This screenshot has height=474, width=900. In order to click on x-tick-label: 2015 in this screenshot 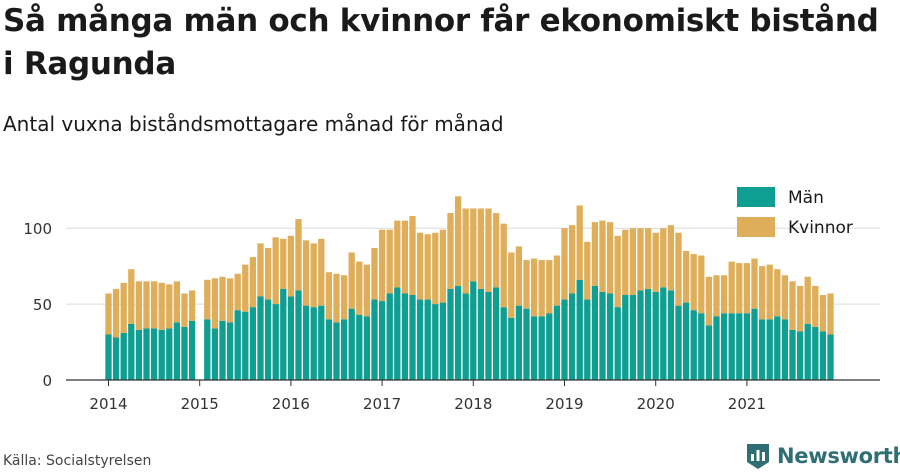, I will do `click(200, 404)`.